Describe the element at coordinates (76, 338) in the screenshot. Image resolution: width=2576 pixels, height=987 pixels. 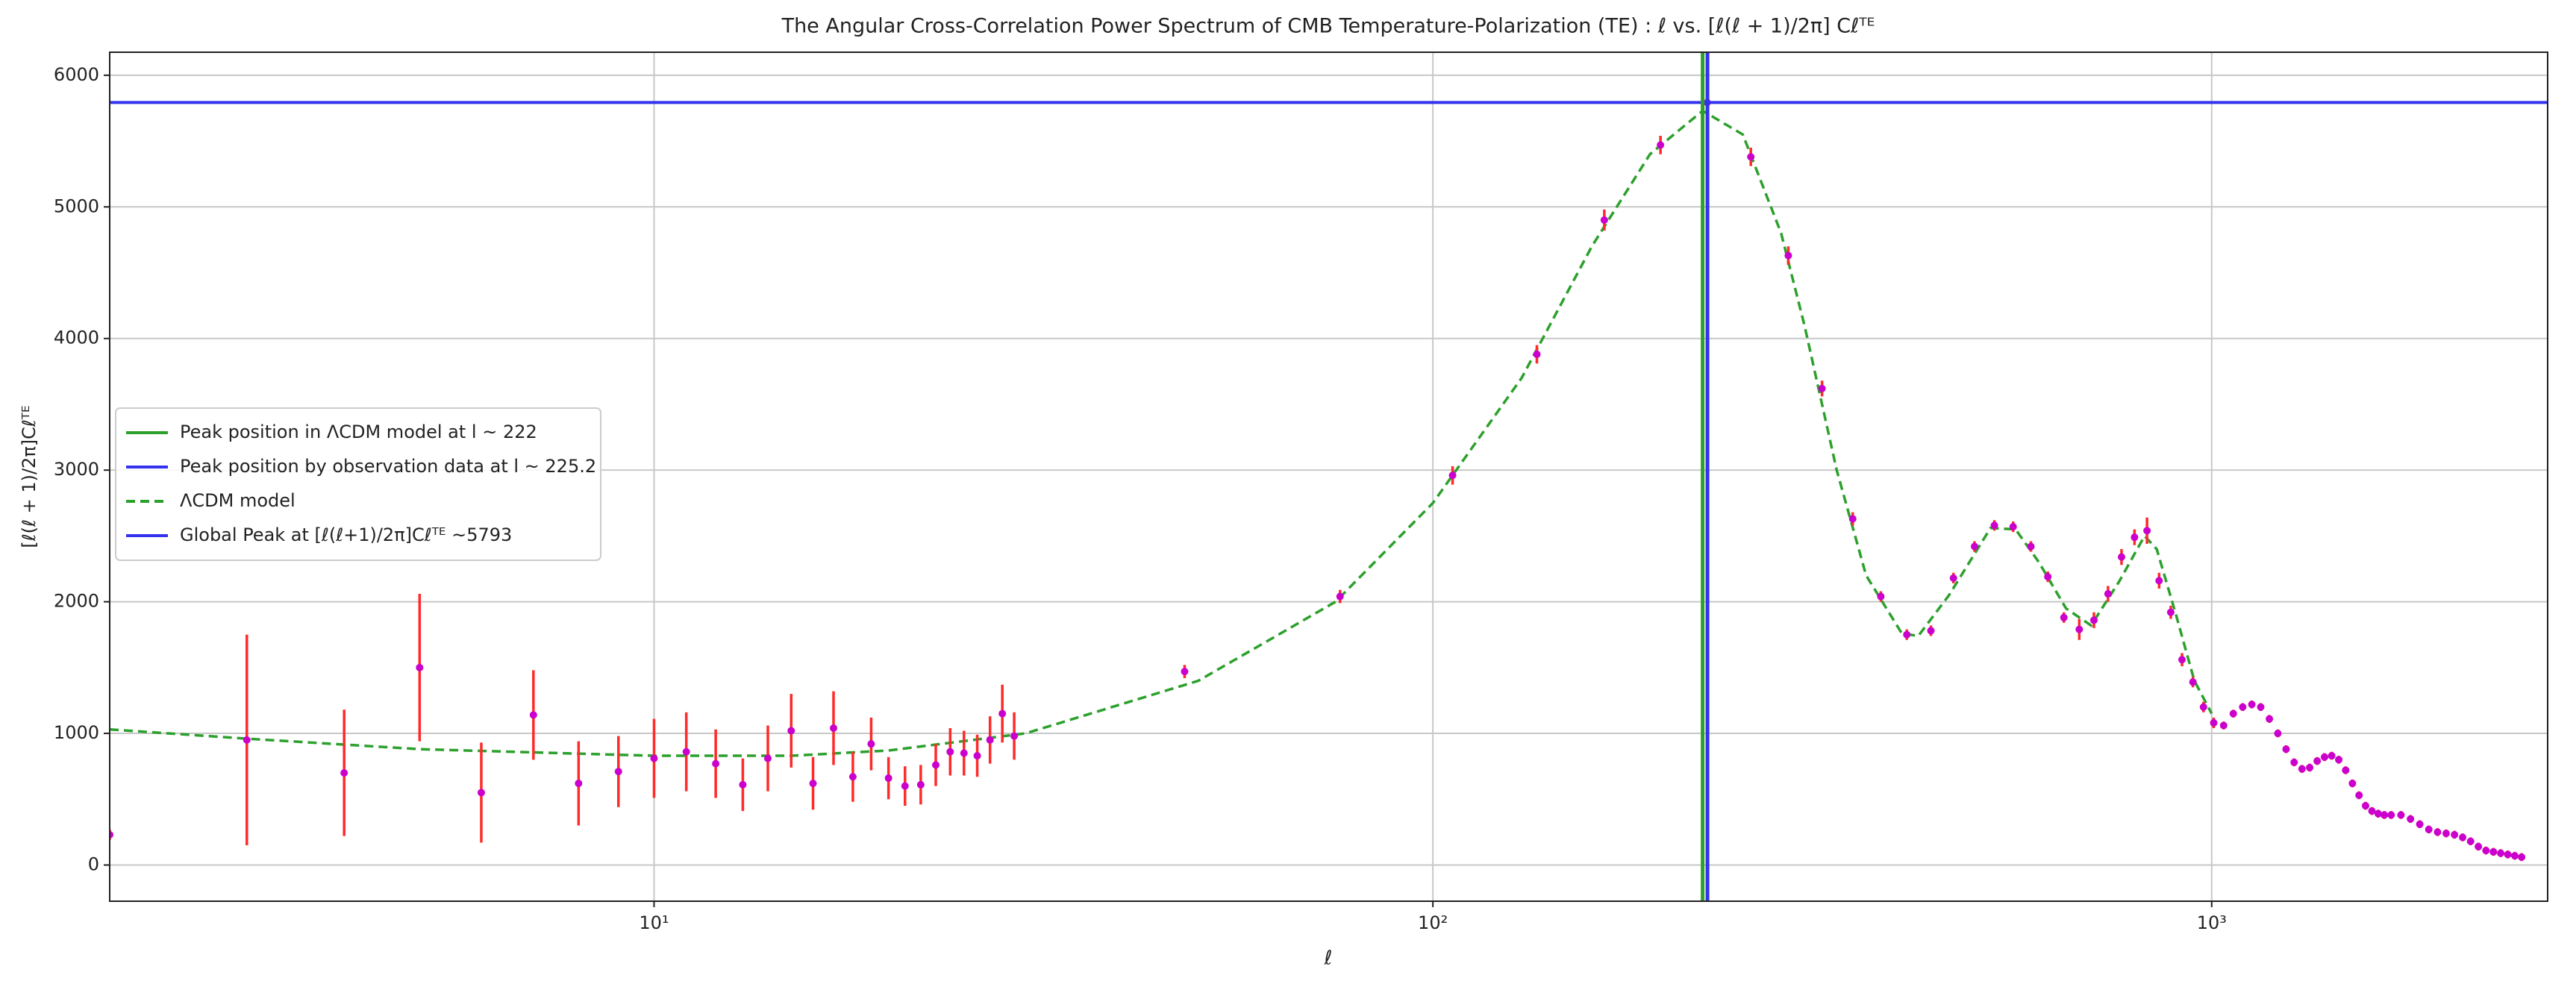
I see `y-tick-label: 4000` at that location.